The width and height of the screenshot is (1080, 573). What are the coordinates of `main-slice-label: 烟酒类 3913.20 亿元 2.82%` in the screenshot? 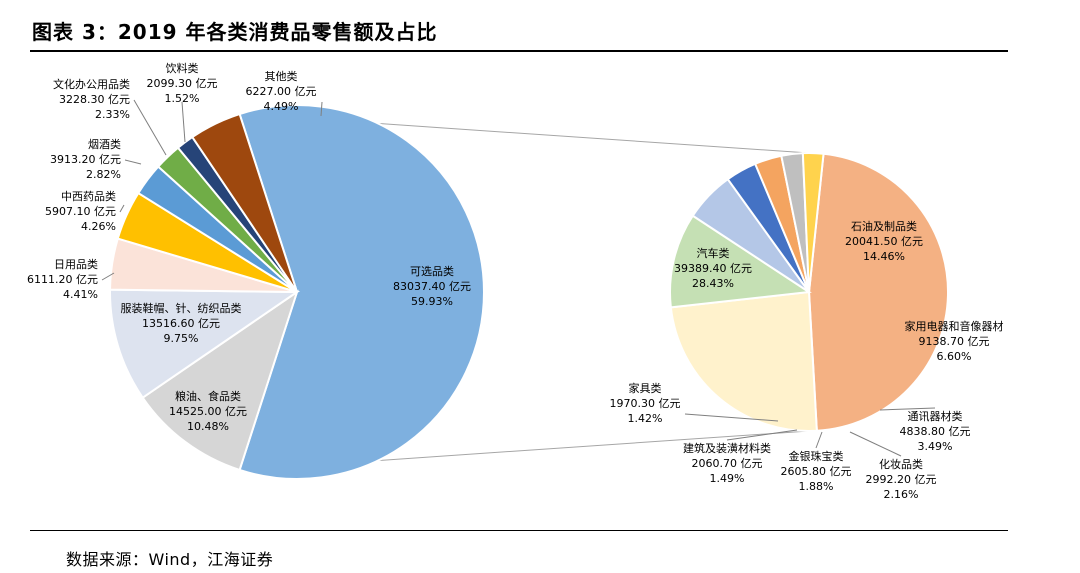 It's located at (85, 159).